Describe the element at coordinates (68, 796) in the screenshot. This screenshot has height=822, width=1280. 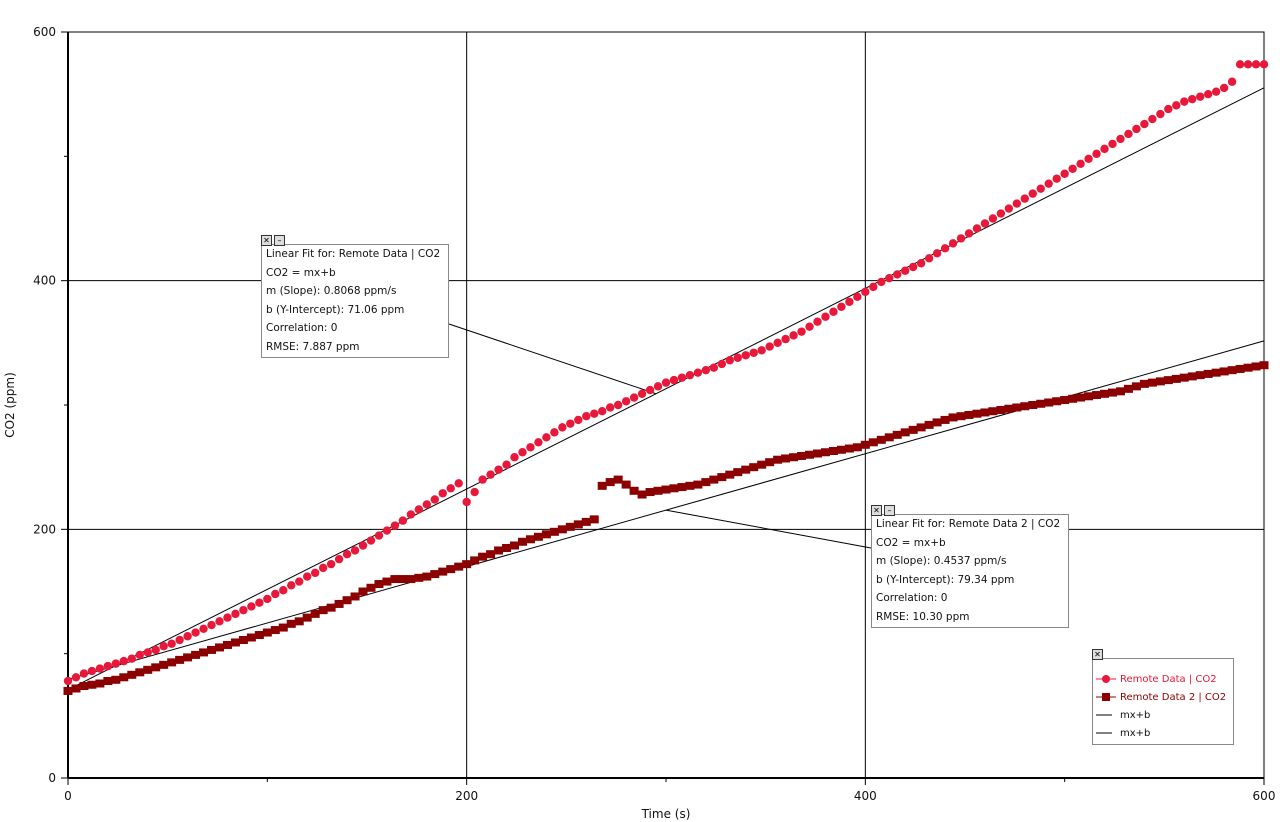
I see `x-tick-label: 0` at that location.